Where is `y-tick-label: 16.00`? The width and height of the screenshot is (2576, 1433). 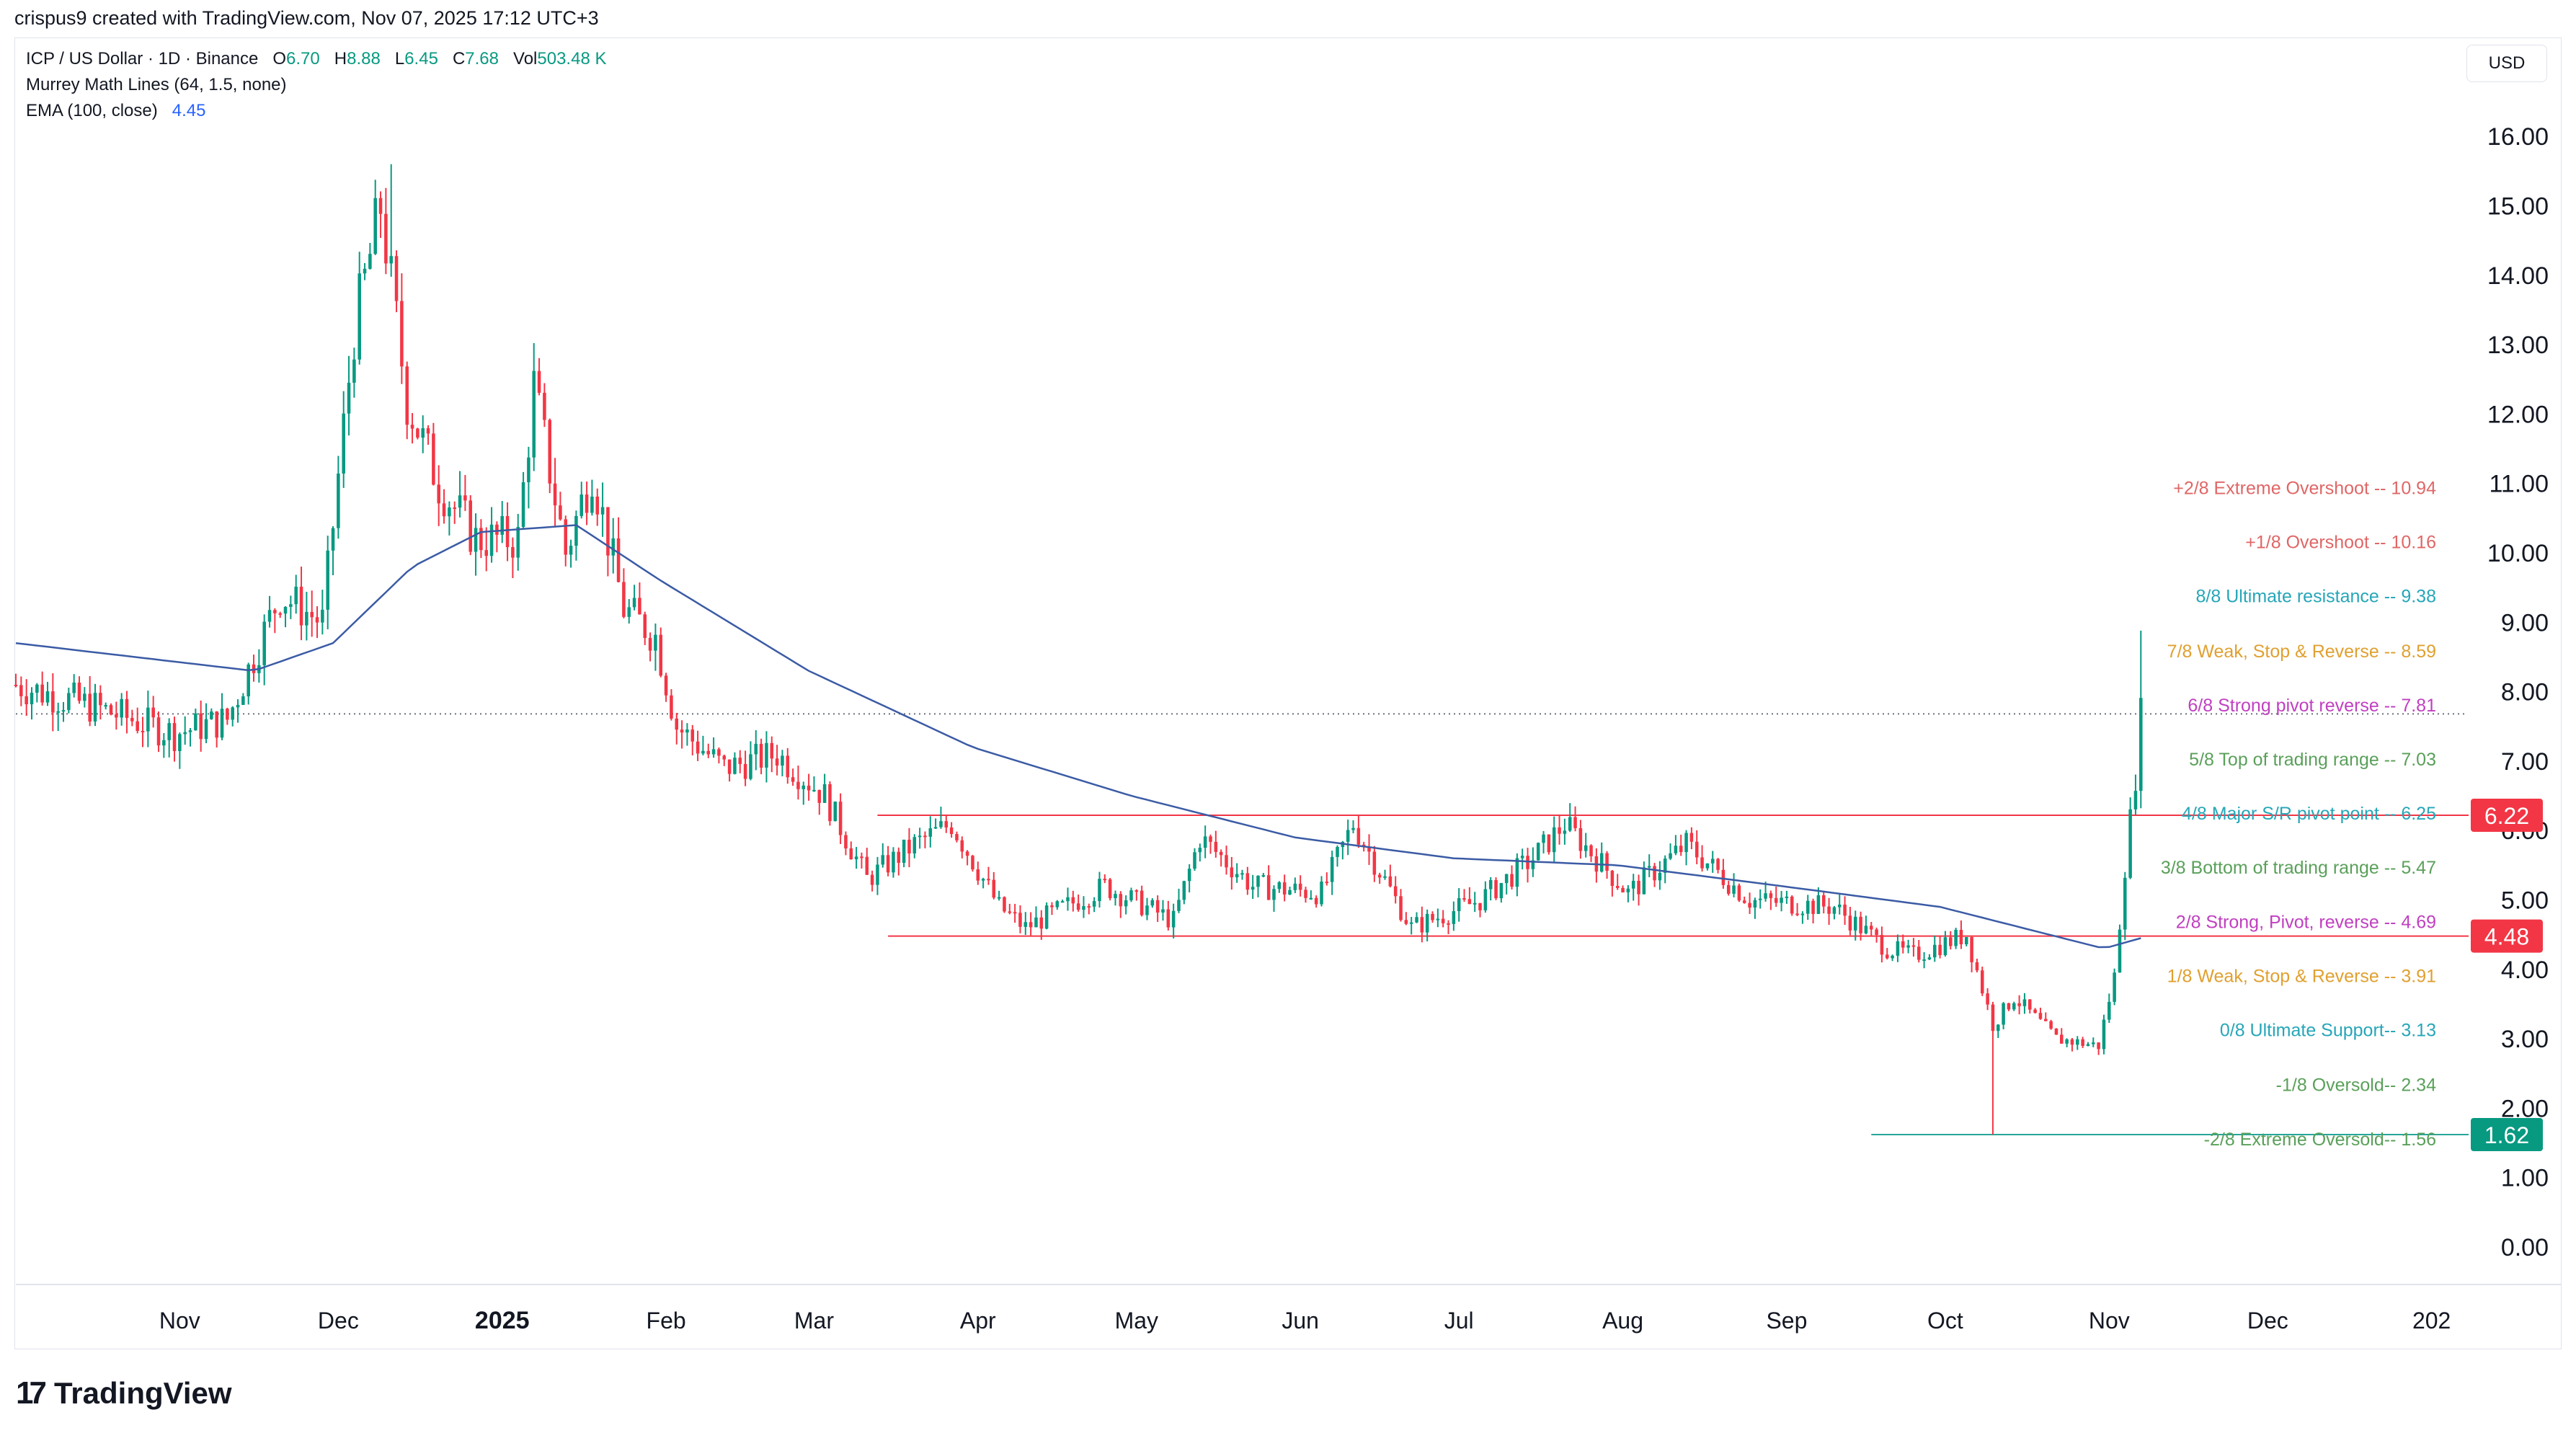 y-tick-label: 16.00 is located at coordinates (2518, 137).